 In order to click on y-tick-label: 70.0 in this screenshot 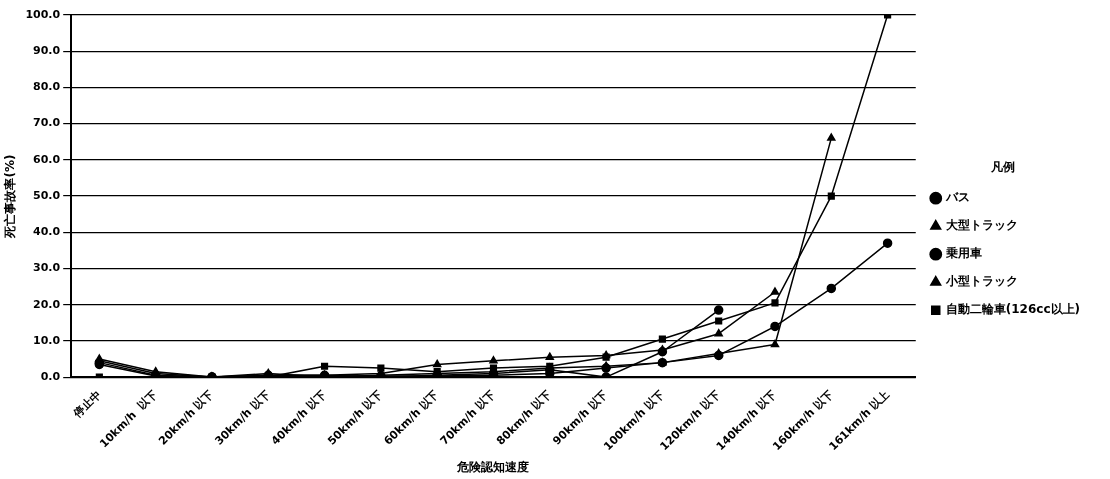, I will do `click(47, 123)`.